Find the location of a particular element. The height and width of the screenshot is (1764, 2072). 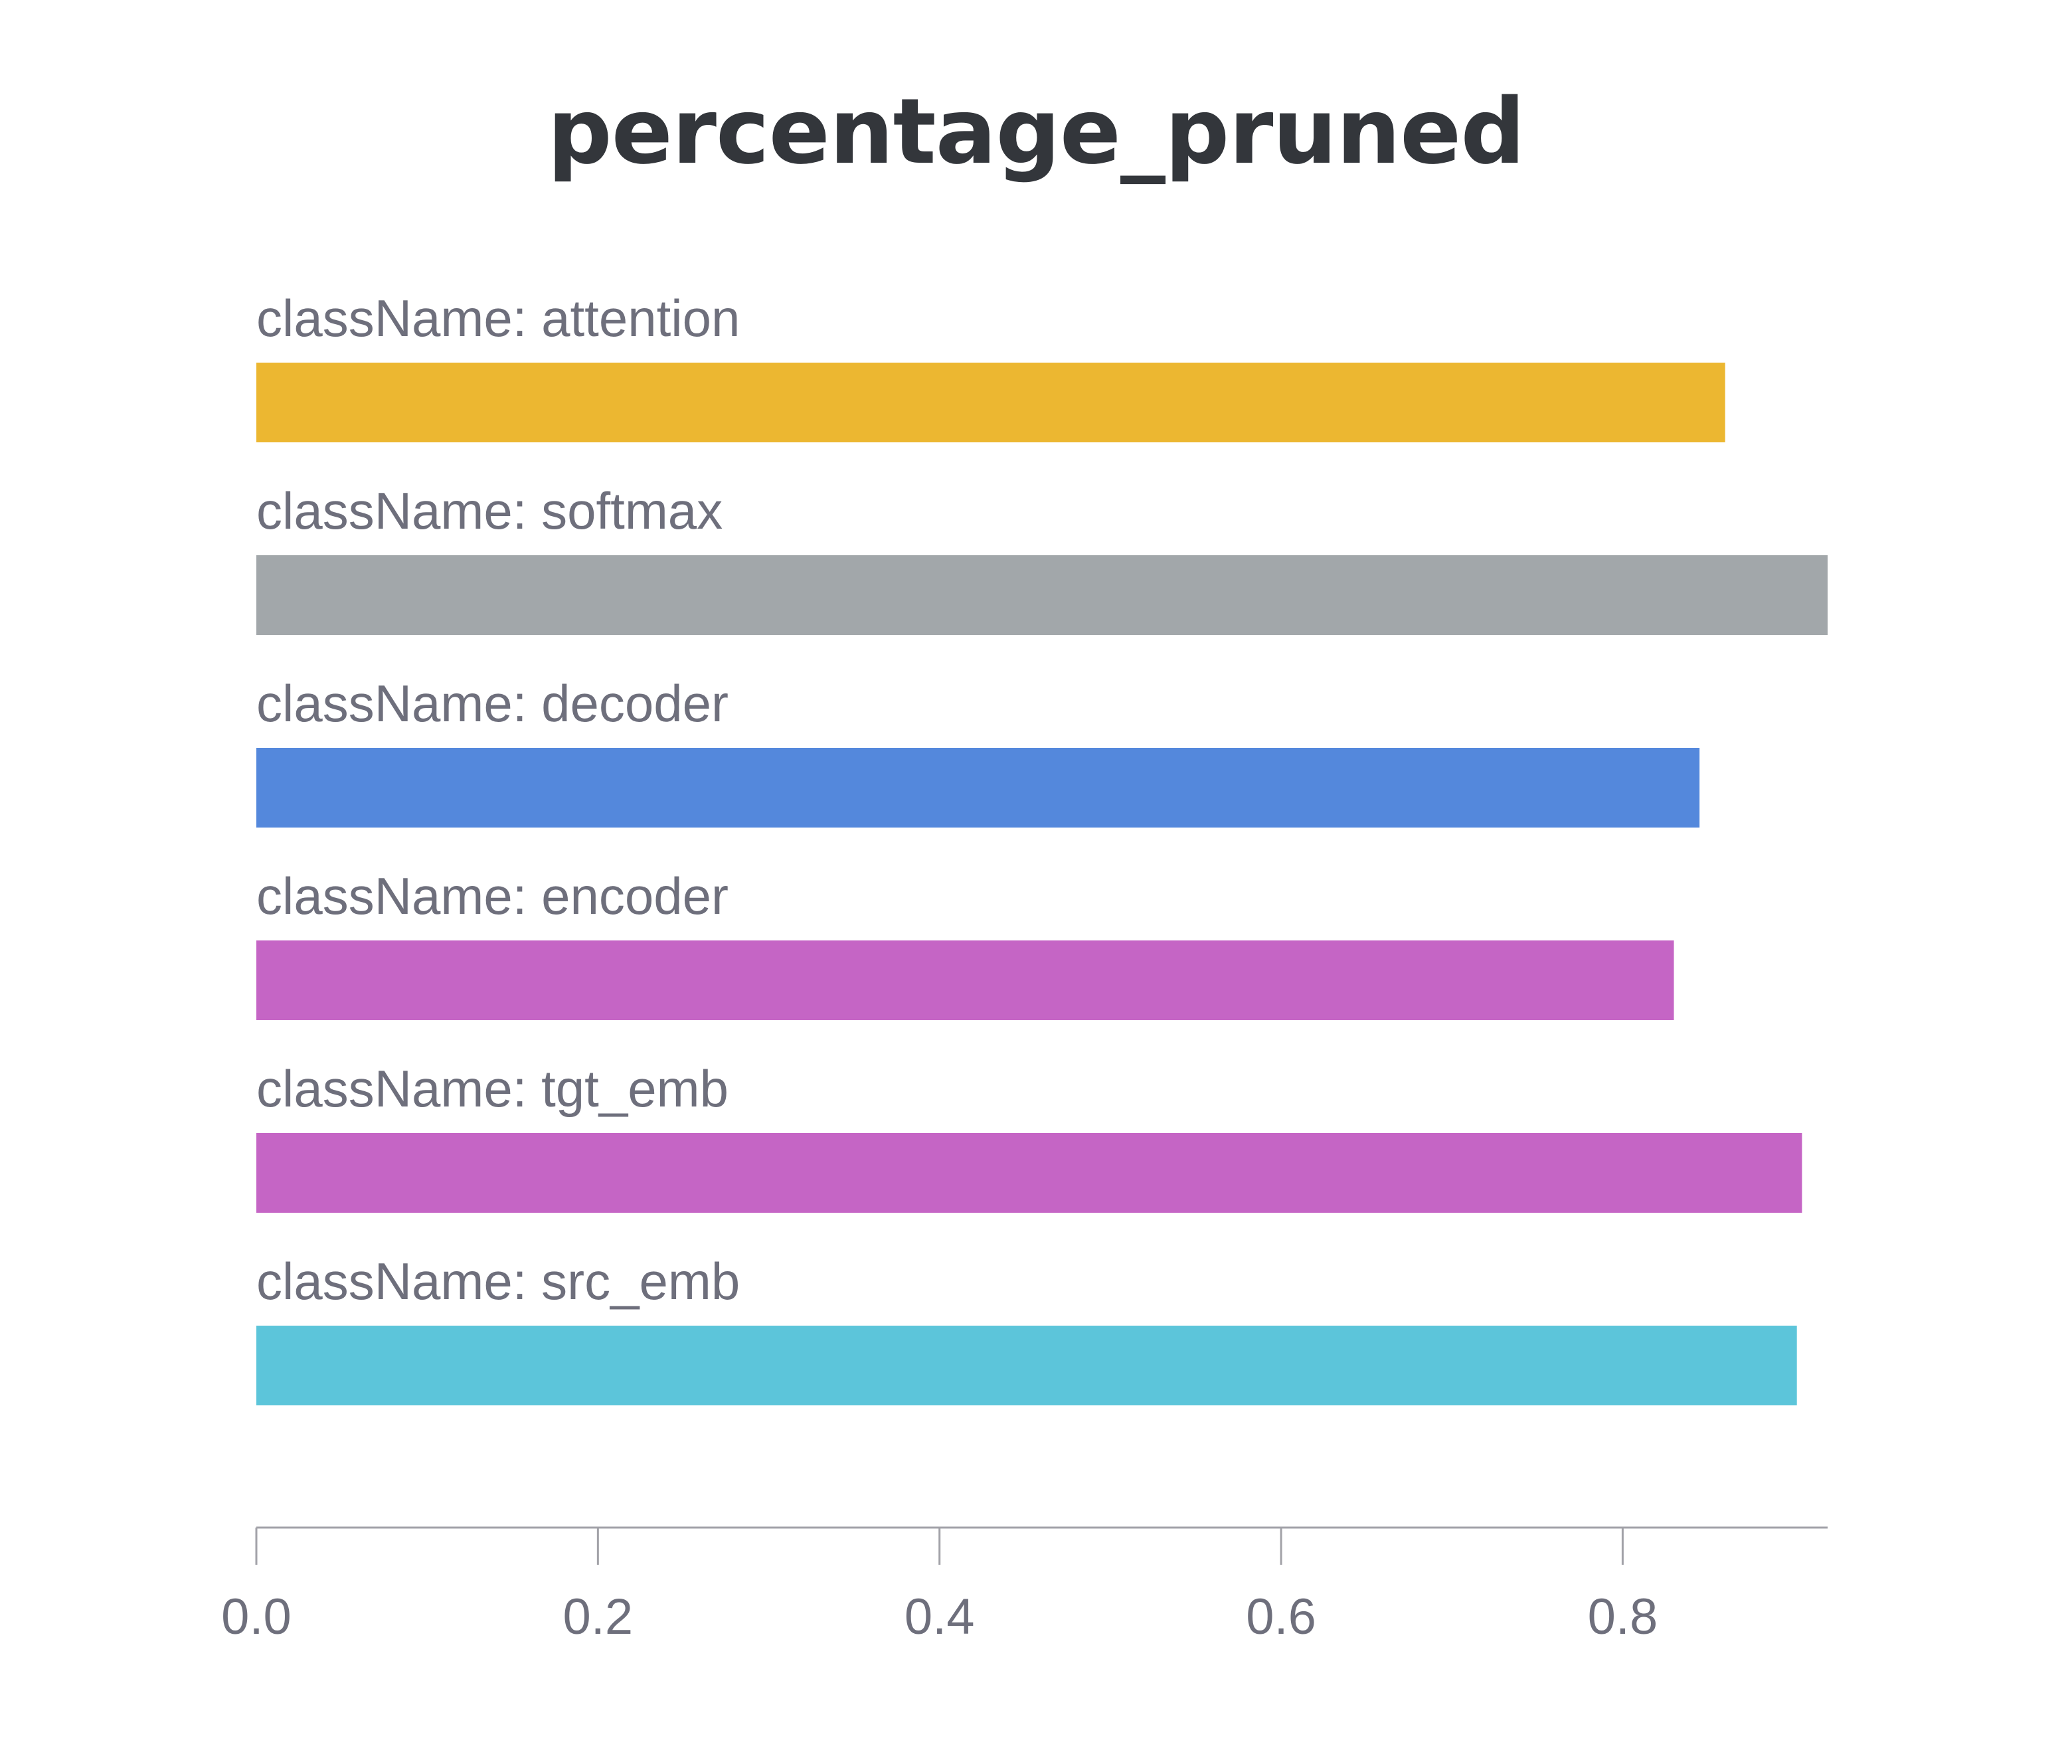

bar-label: className: src_emb is located at coordinates (498, 1281).